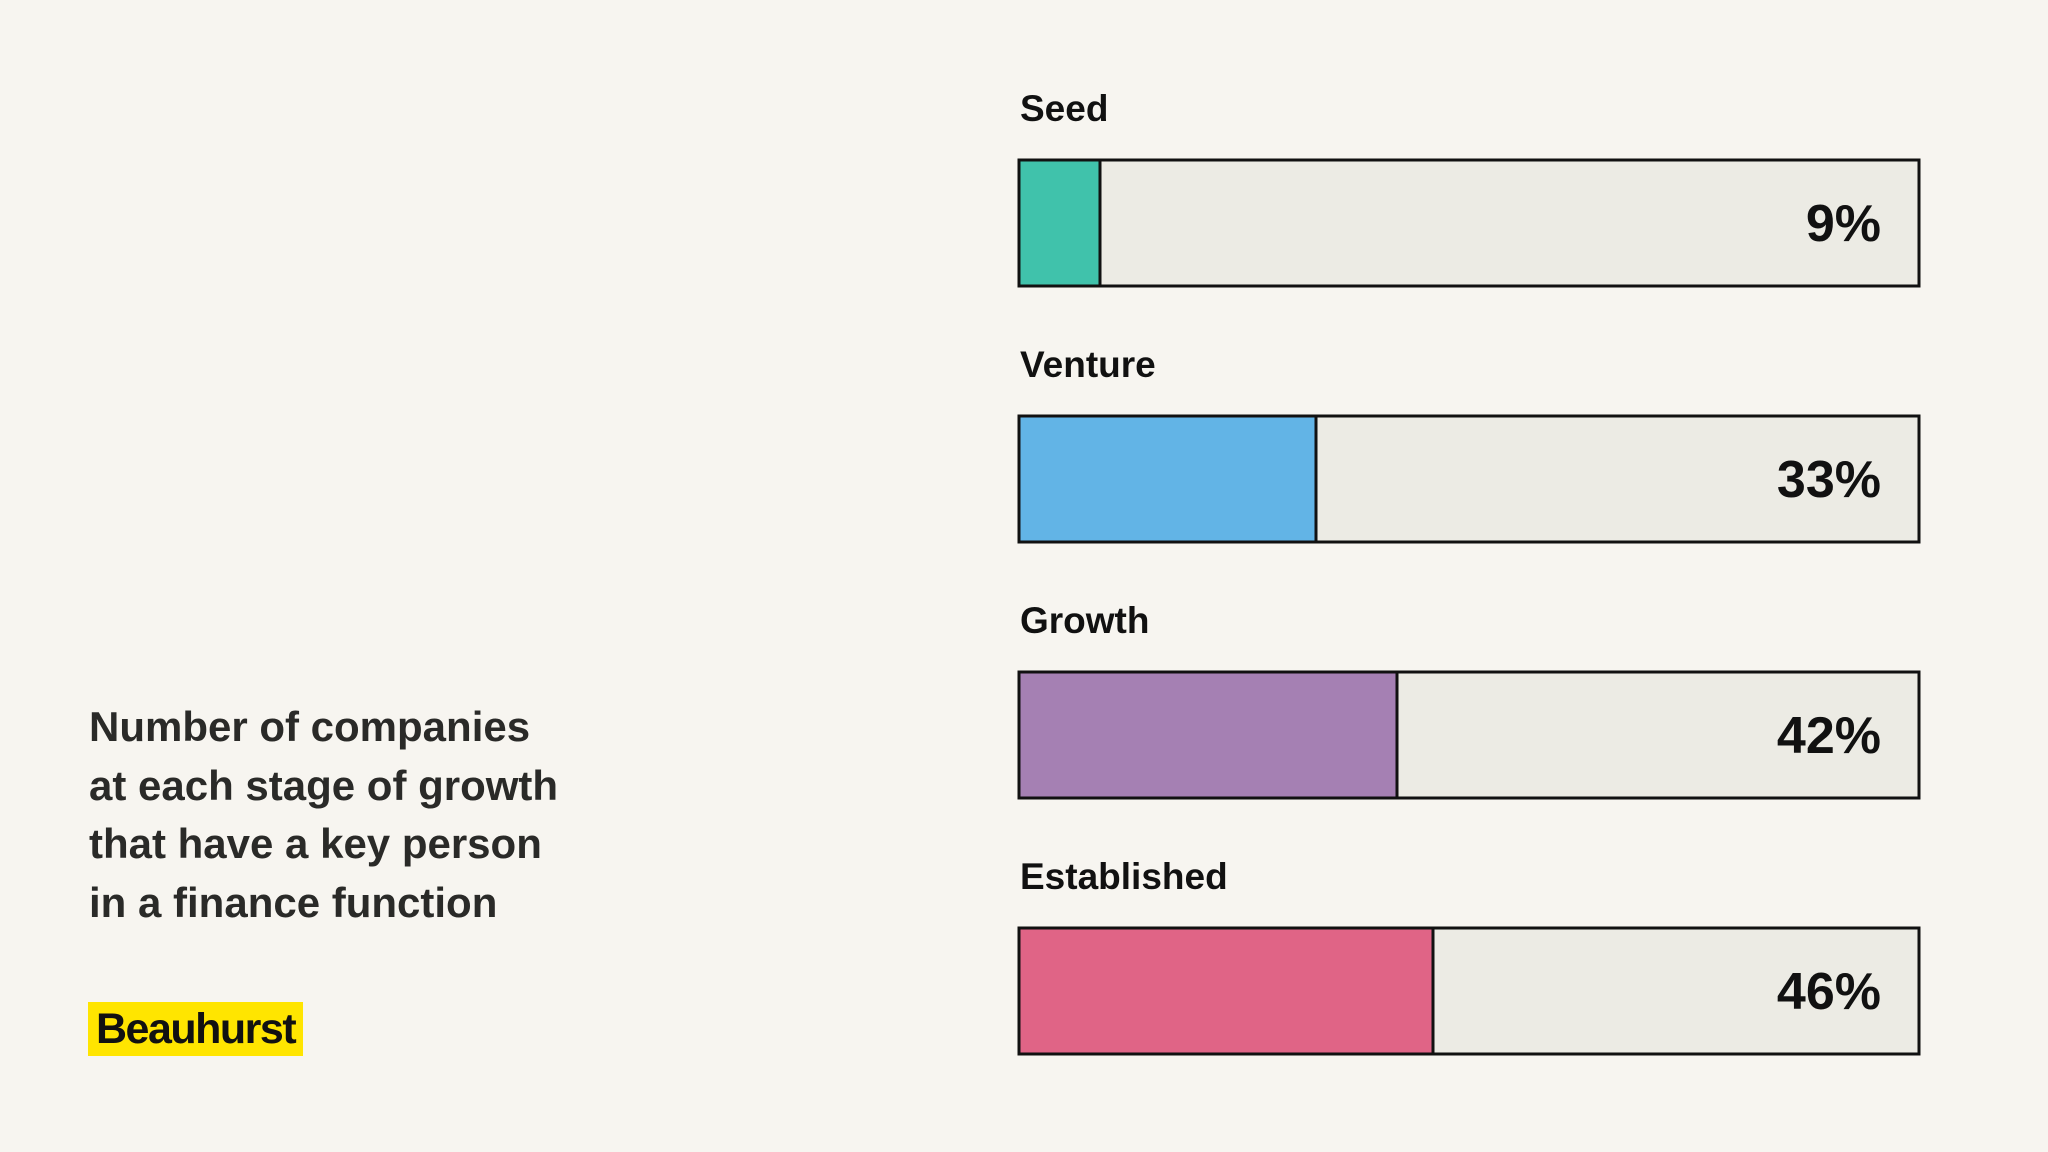 The width and height of the screenshot is (2048, 1152). Describe the element at coordinates (196, 1029) in the screenshot. I see `beauhurst-logo: Beauhurst` at that location.